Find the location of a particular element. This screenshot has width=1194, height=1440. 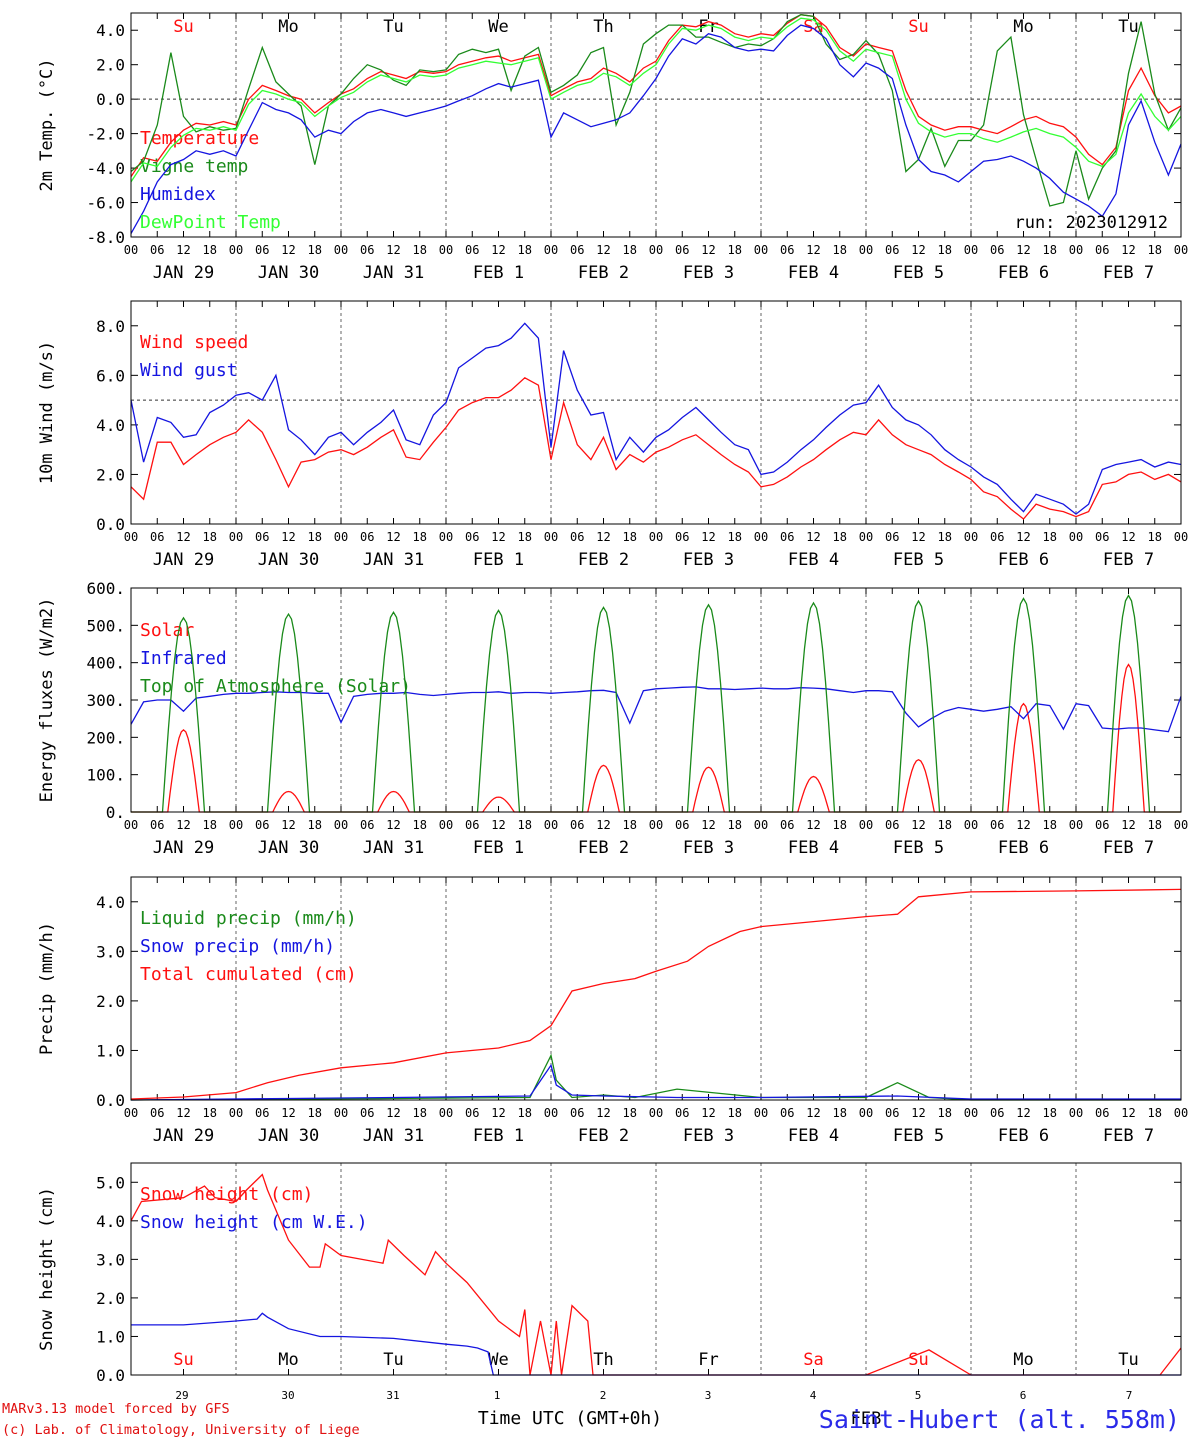

y-tick-label: 500. is located at coordinates (105, 625).